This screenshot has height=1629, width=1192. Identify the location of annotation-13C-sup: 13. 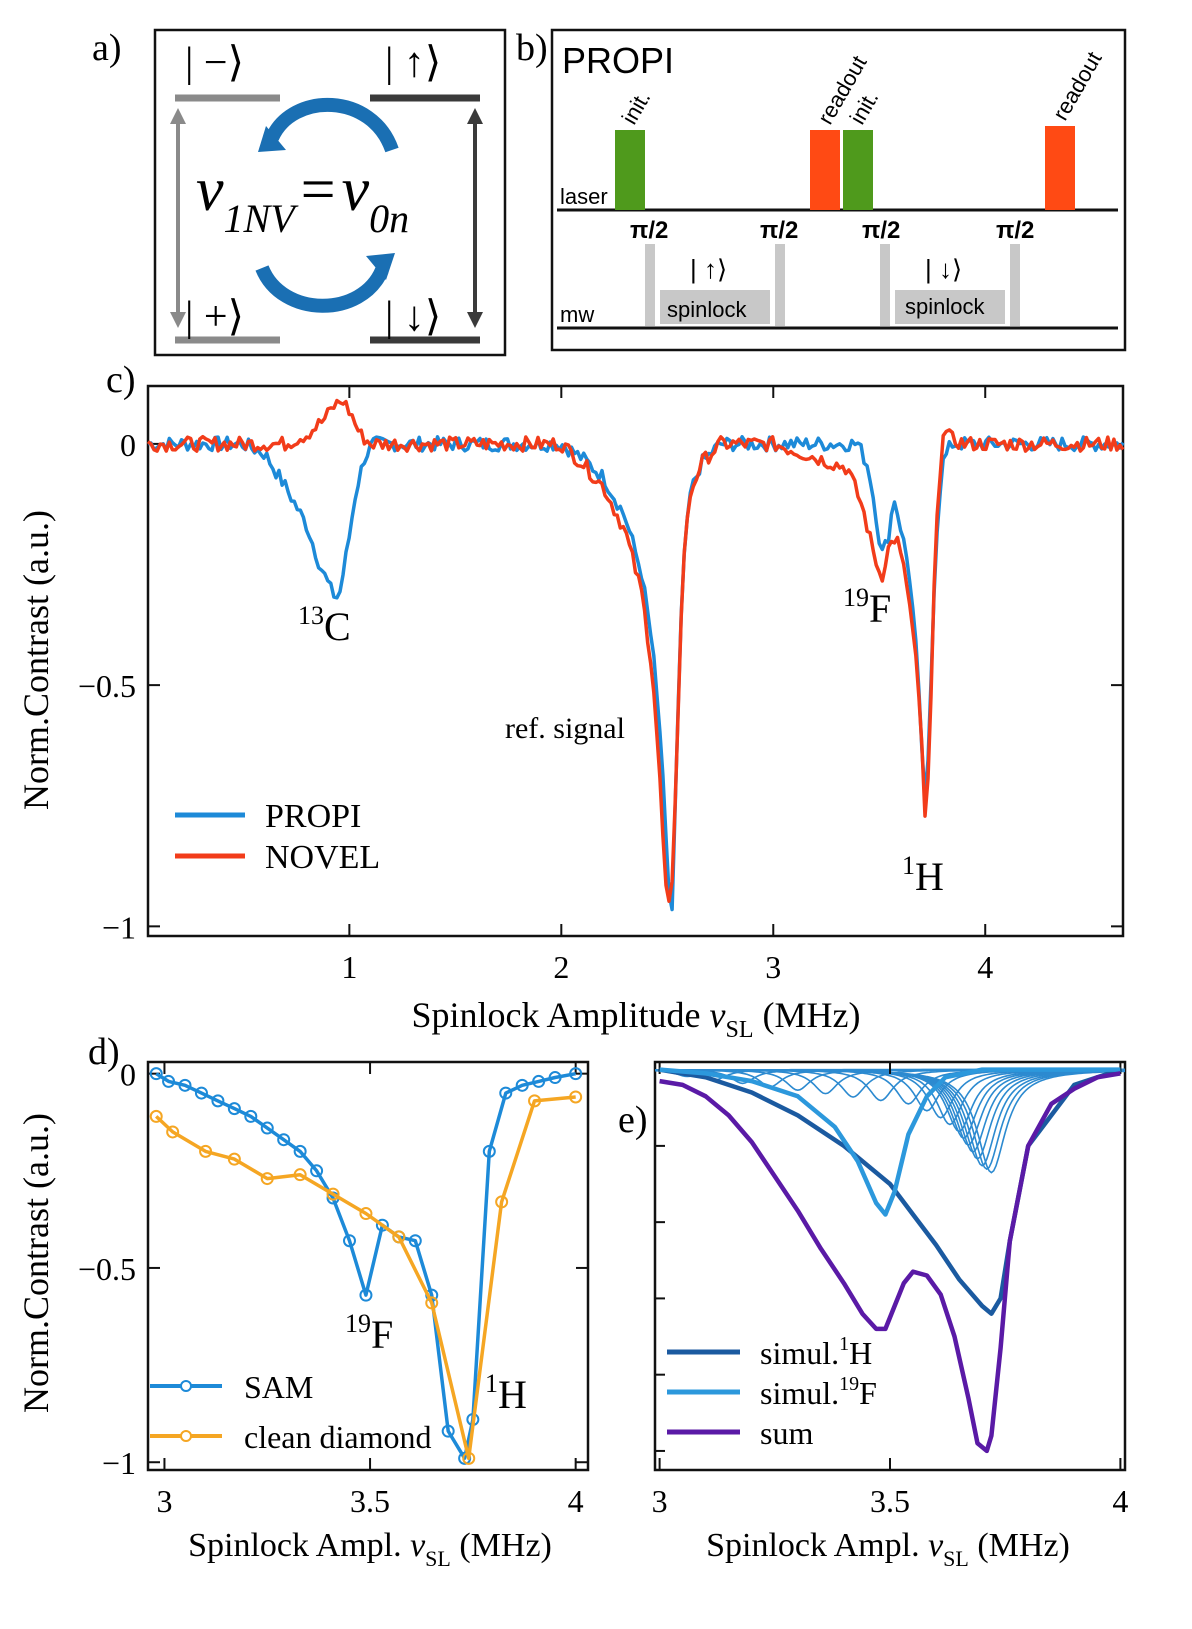
(311, 615).